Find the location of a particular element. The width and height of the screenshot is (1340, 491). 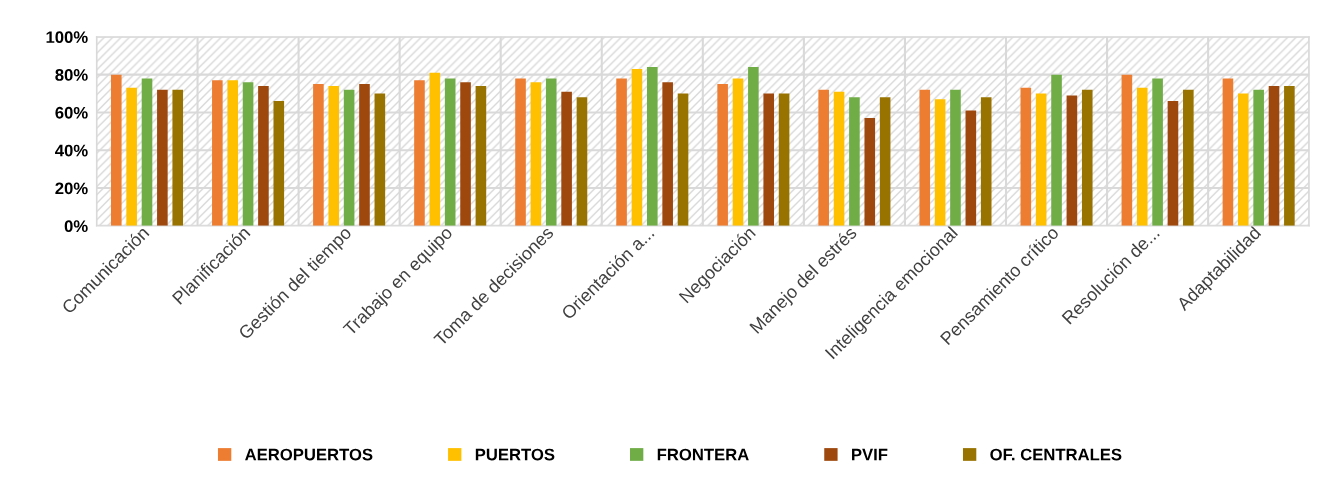

legend-label: PUERTOS is located at coordinates (515, 454).